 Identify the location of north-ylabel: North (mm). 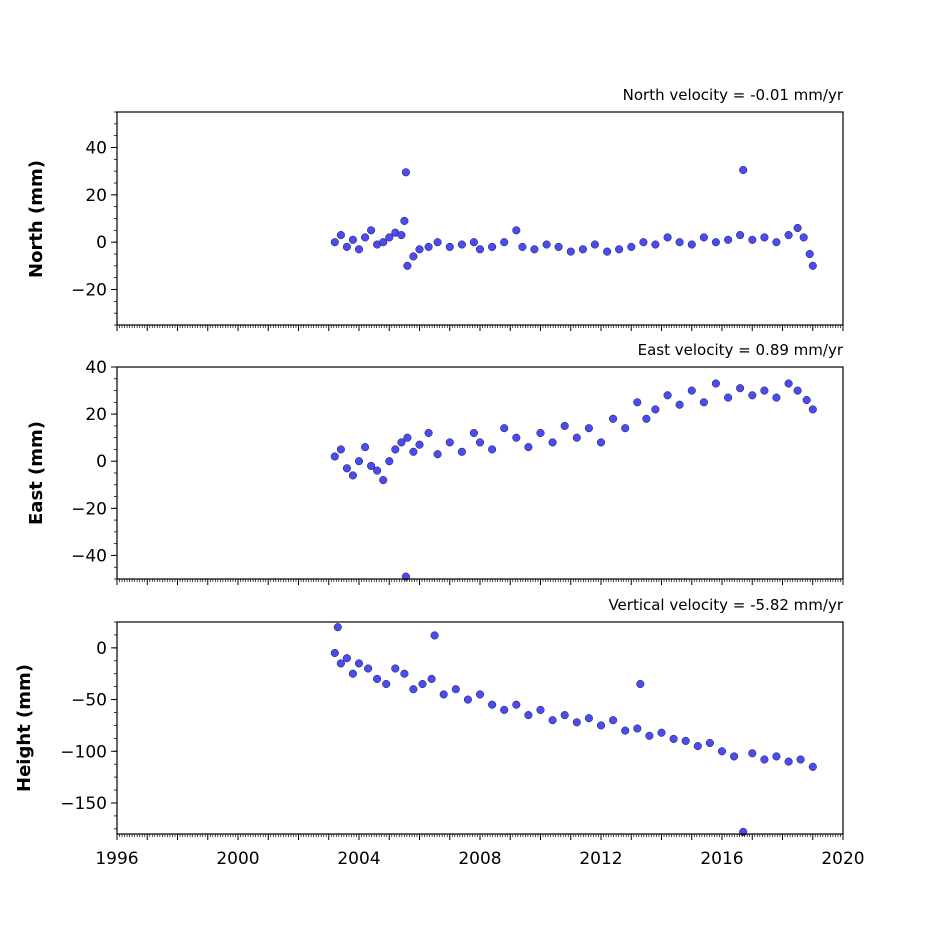
(36, 219).